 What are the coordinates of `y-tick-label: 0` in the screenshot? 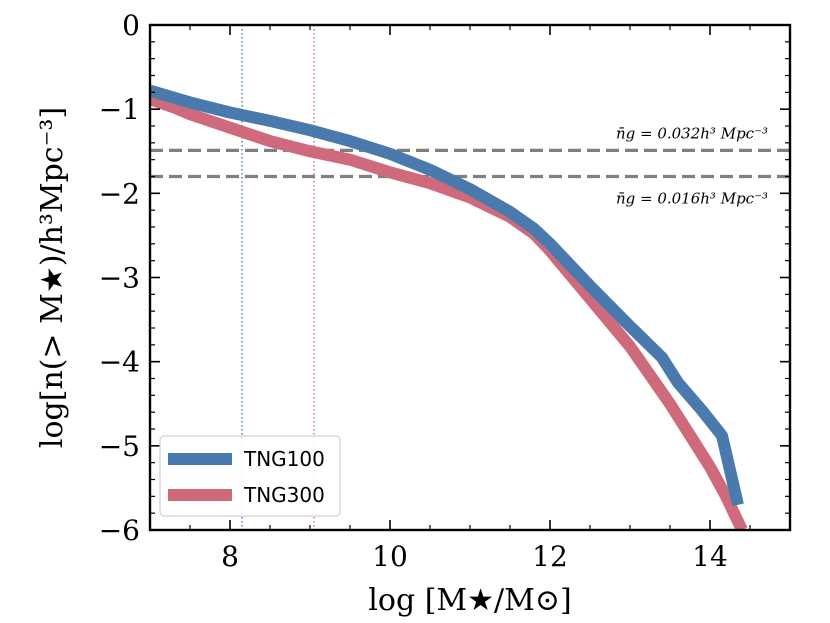 It's located at (131, 25).